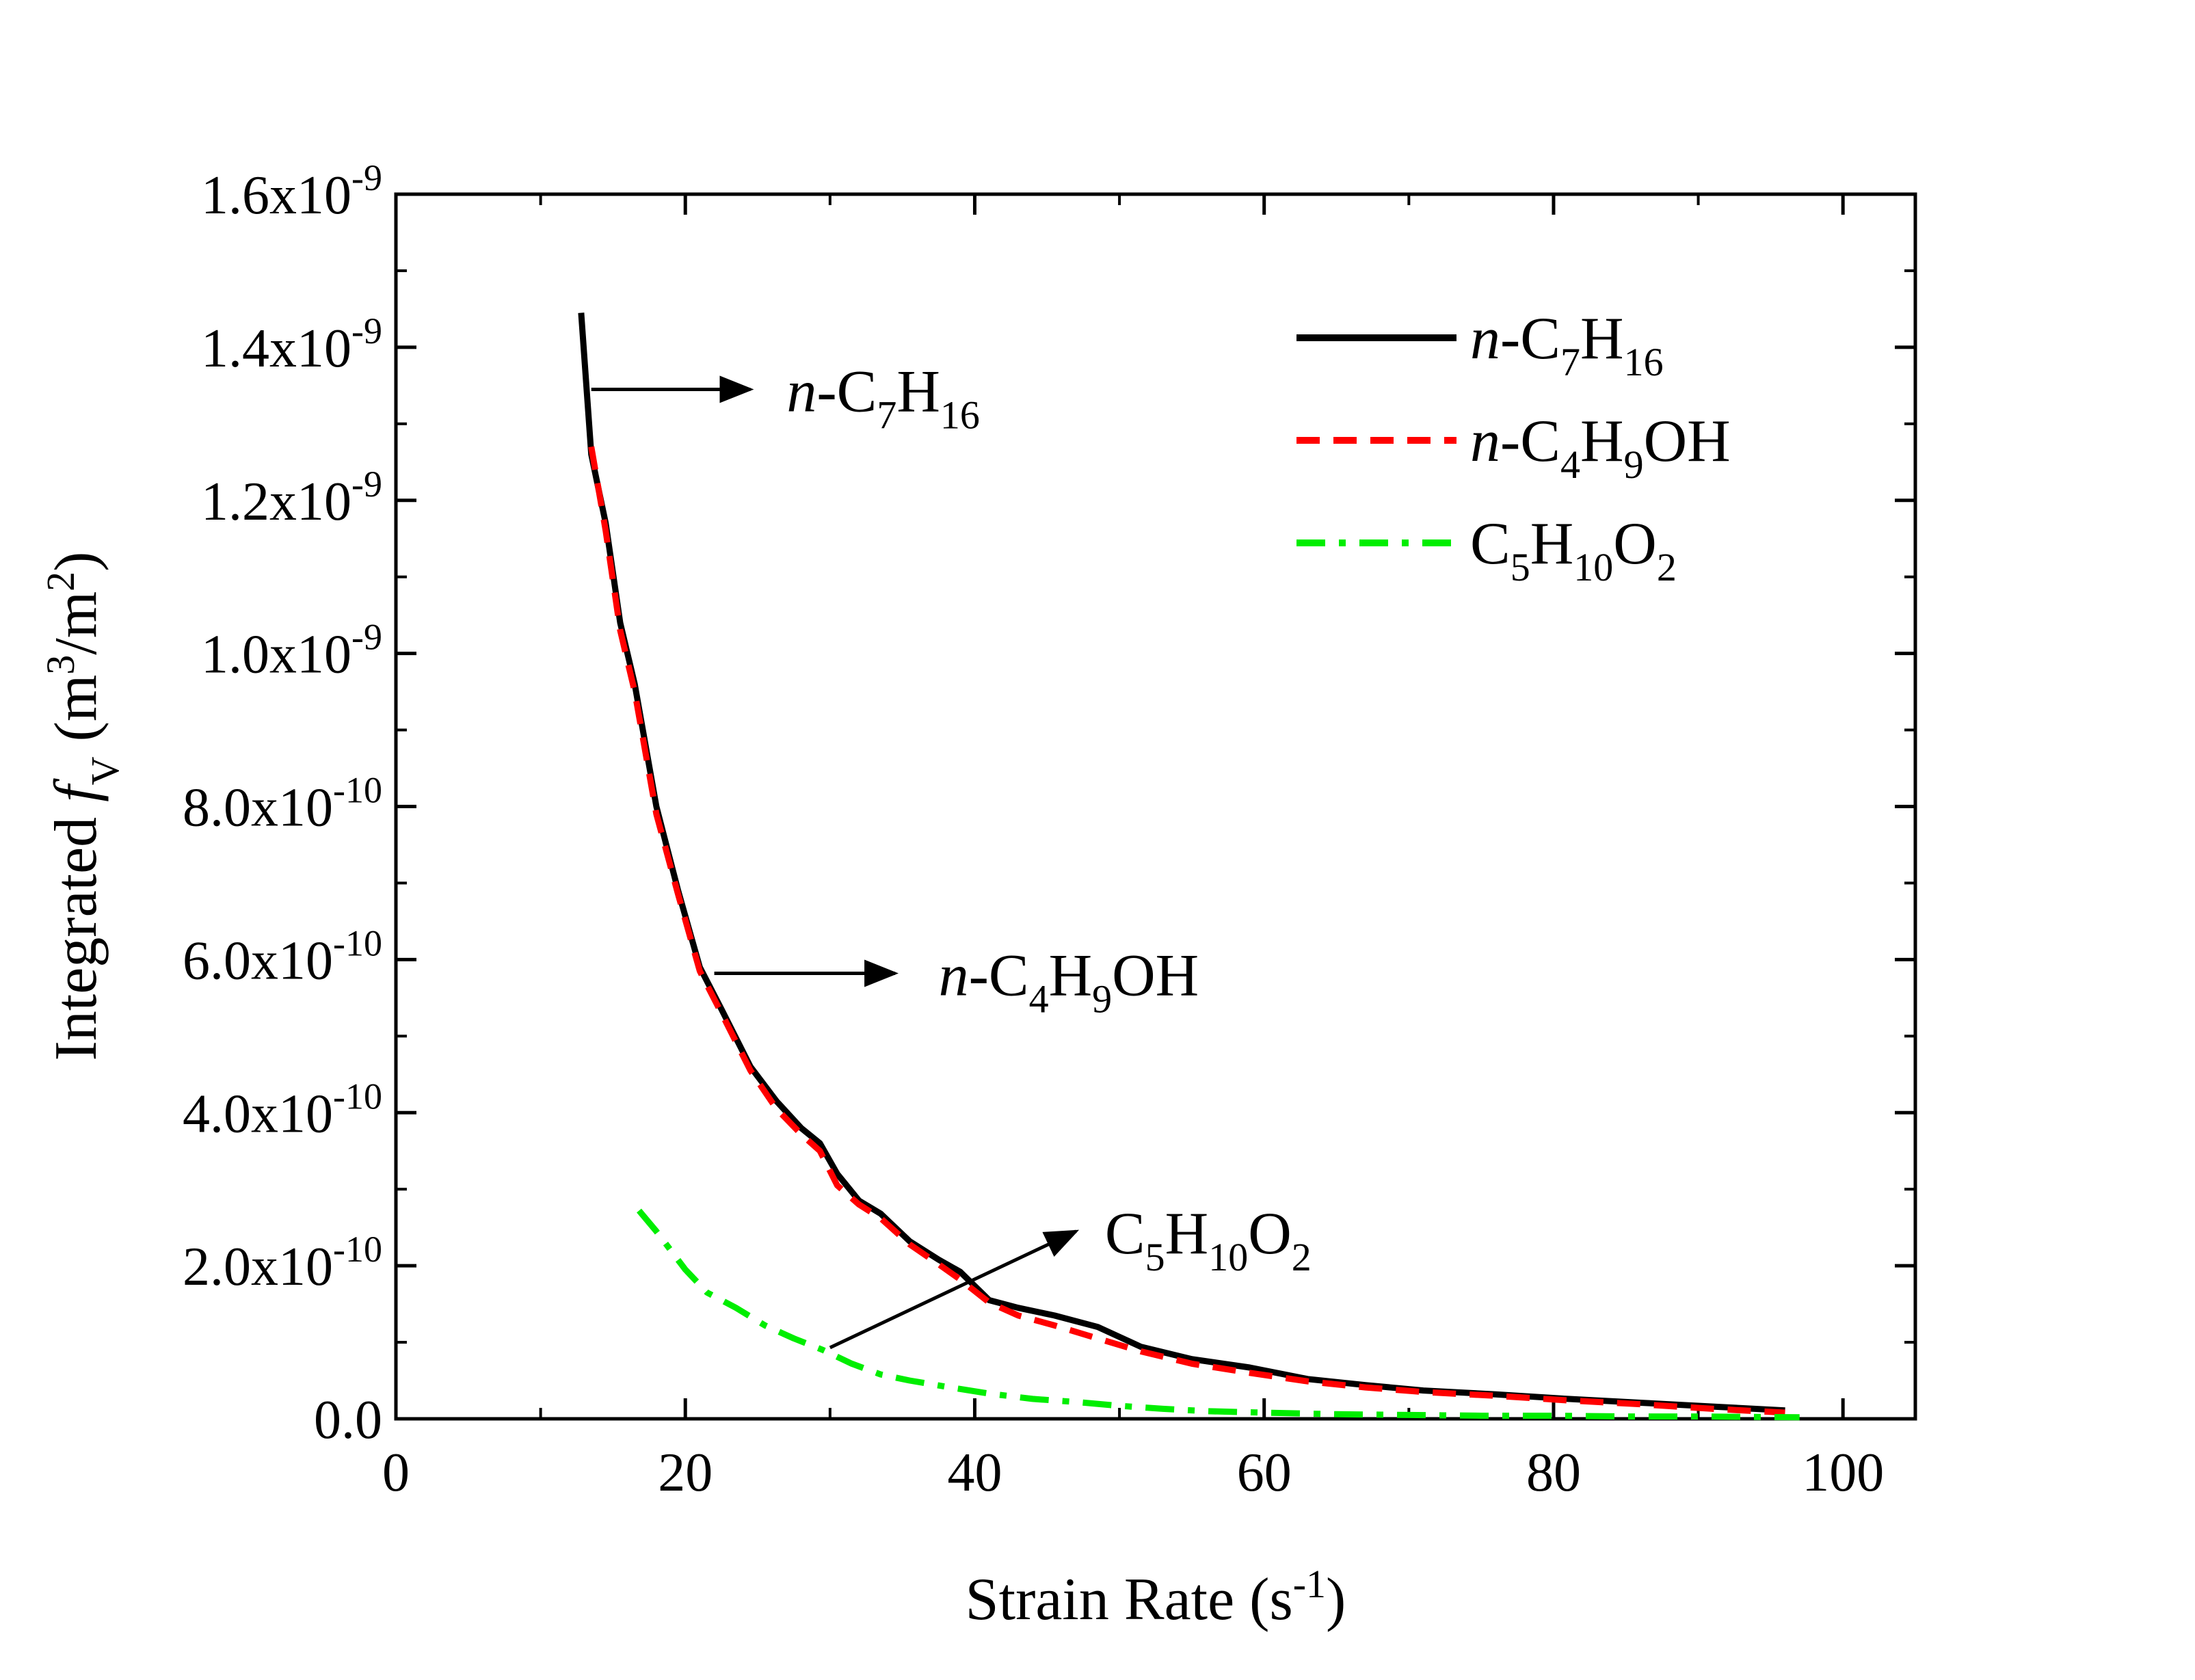  I want to click on annotation-arrow-c5, so click(955, 1289).